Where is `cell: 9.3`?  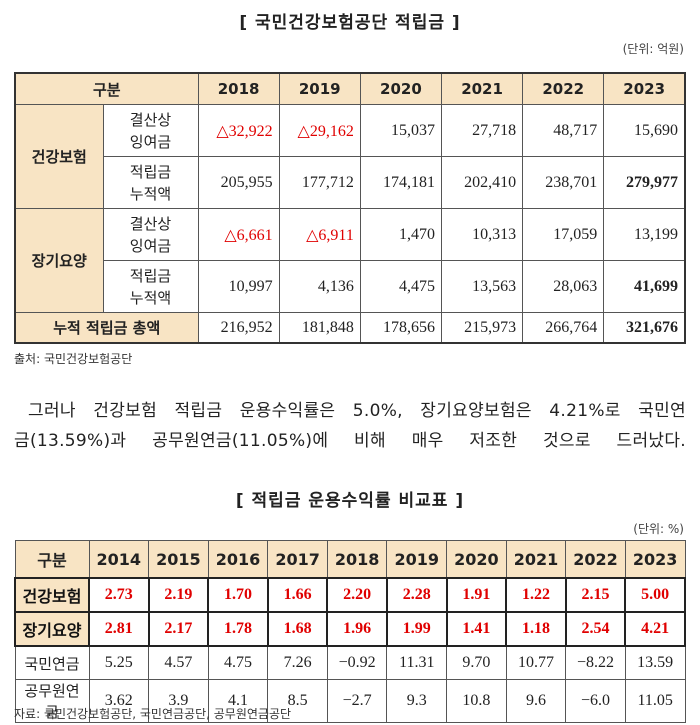
cell: 9.3 is located at coordinates (417, 701).